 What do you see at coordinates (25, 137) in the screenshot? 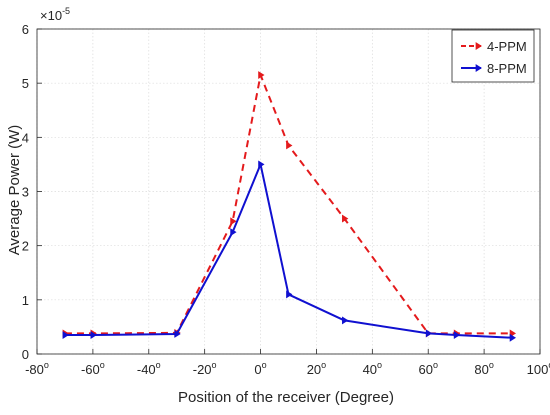
I see `y-tick-label: 4` at bounding box center [25, 137].